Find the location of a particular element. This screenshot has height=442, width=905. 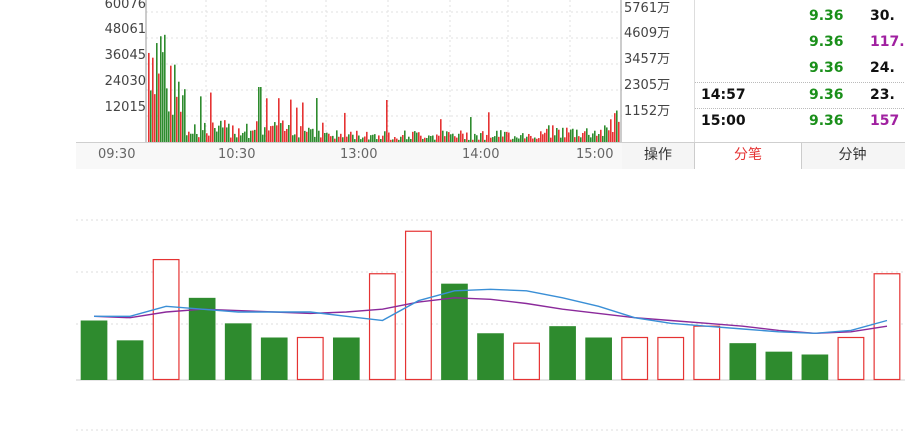

tick-volume: 30. is located at coordinates (882, 16).